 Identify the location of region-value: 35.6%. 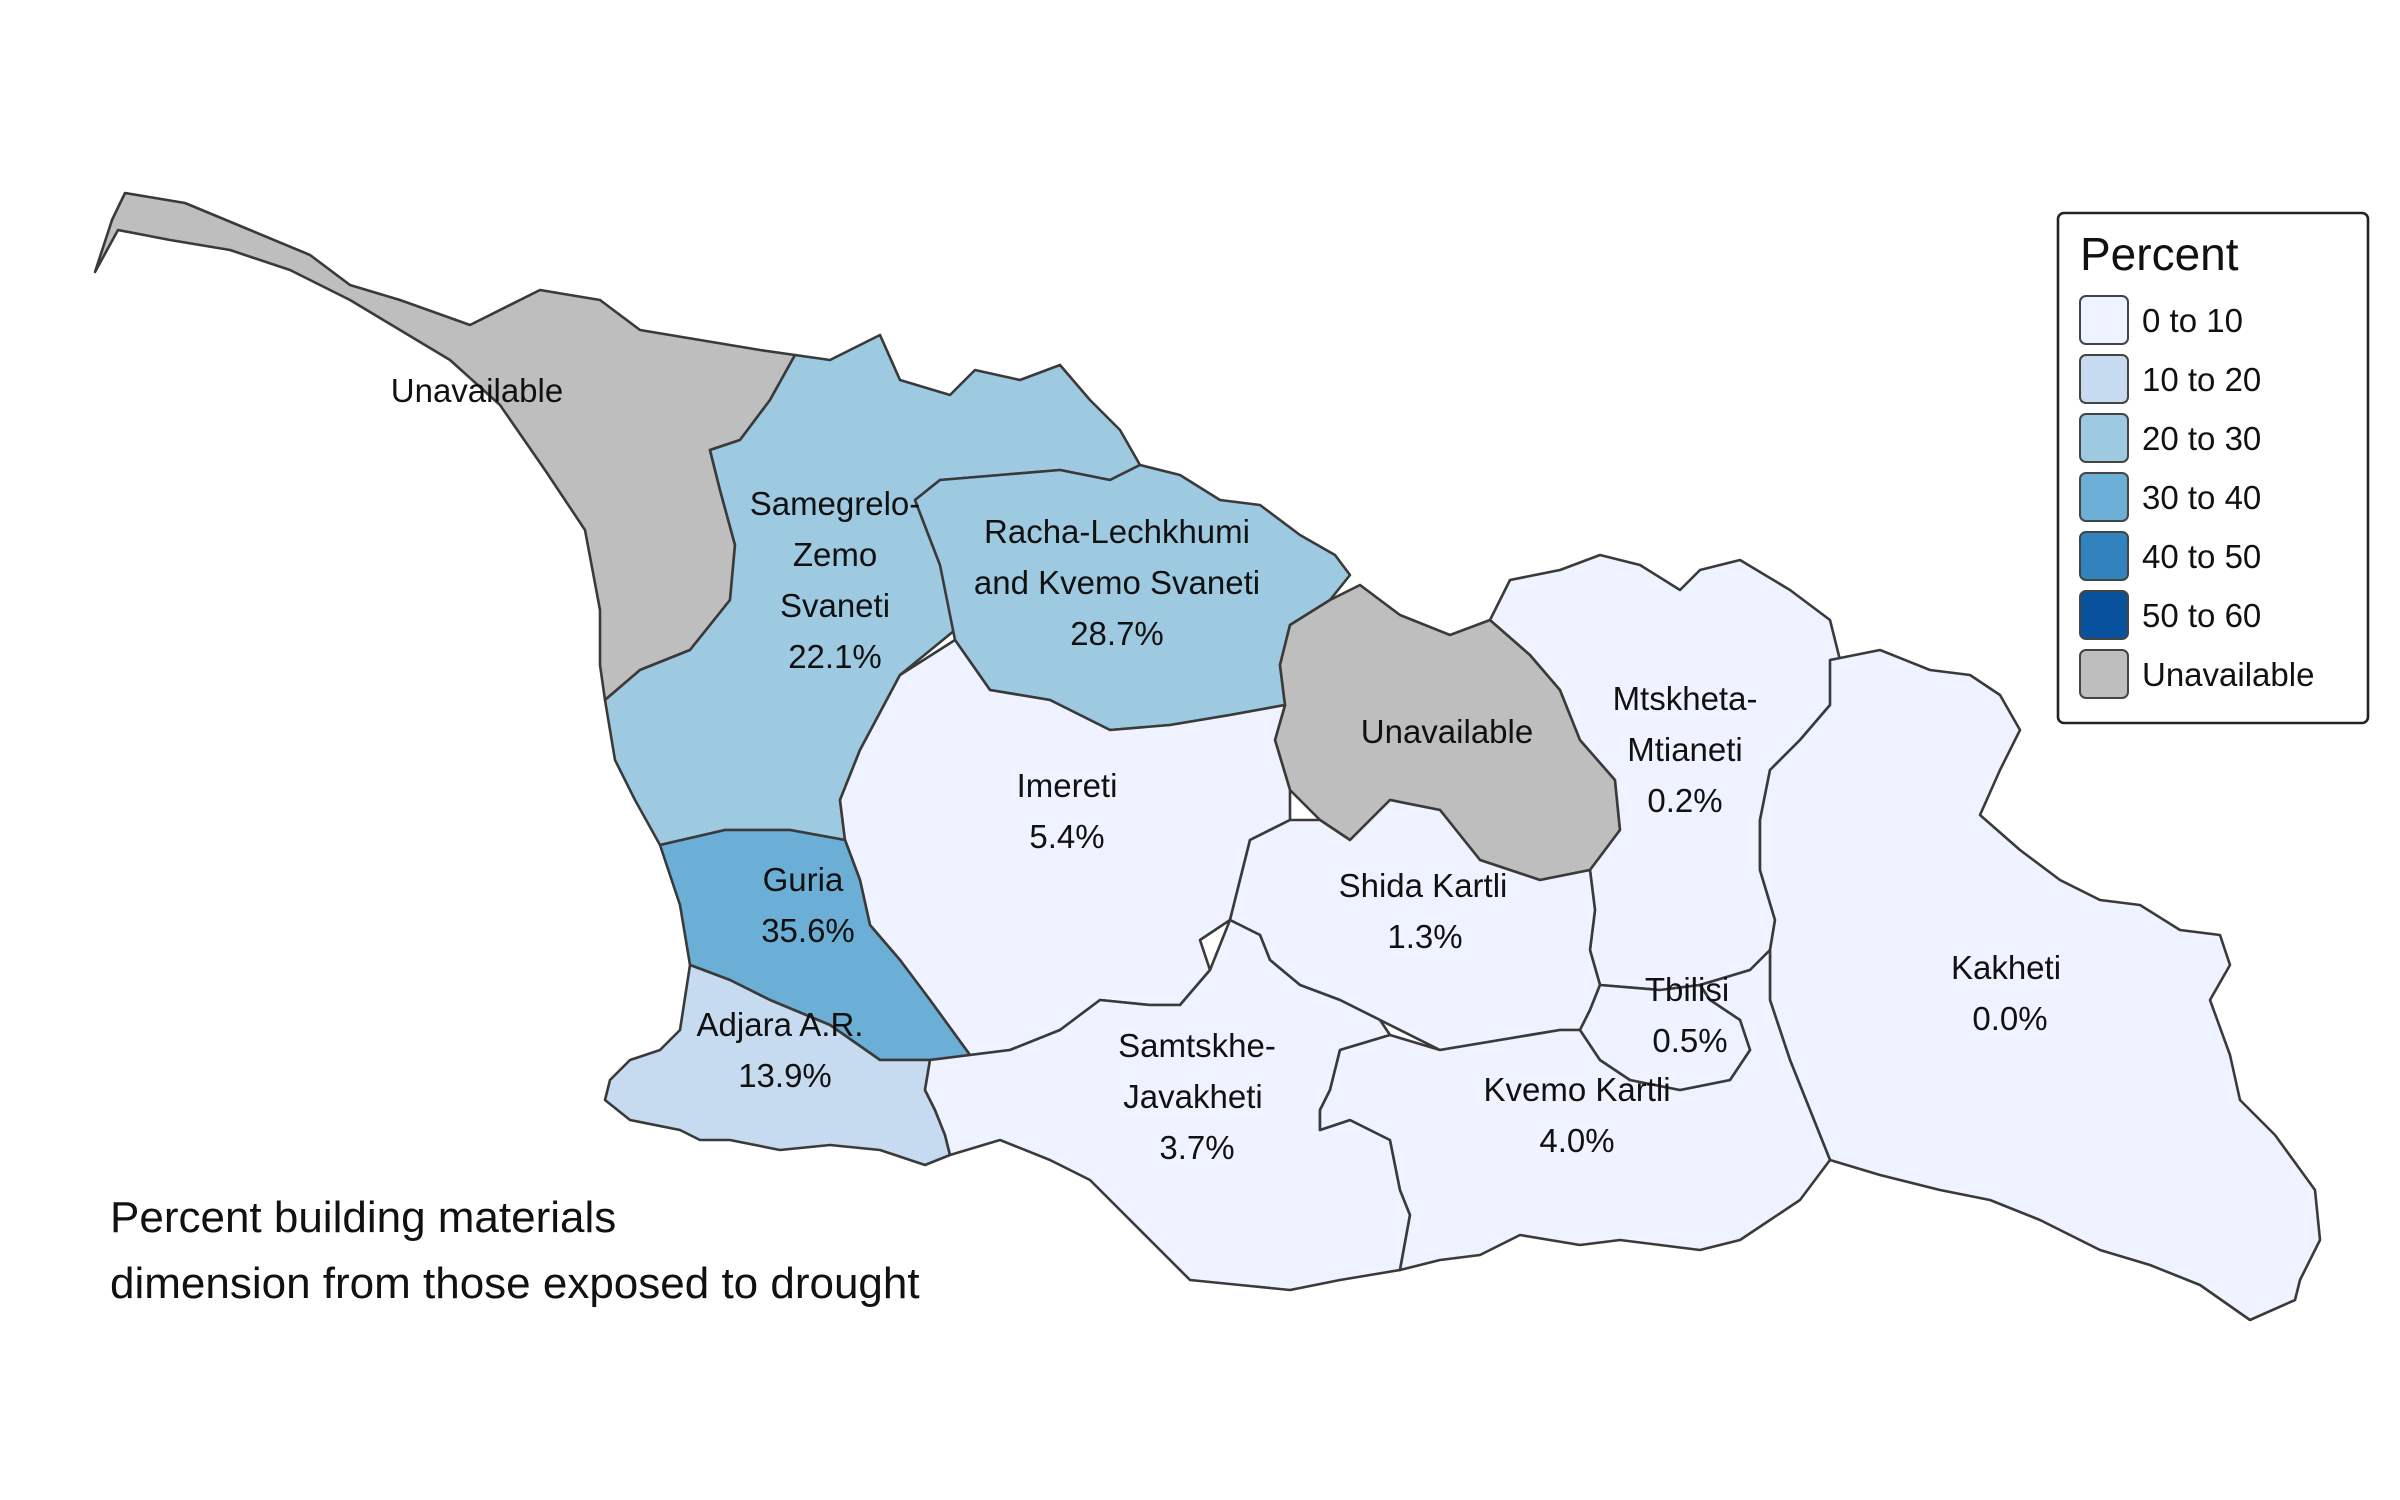
(808, 930).